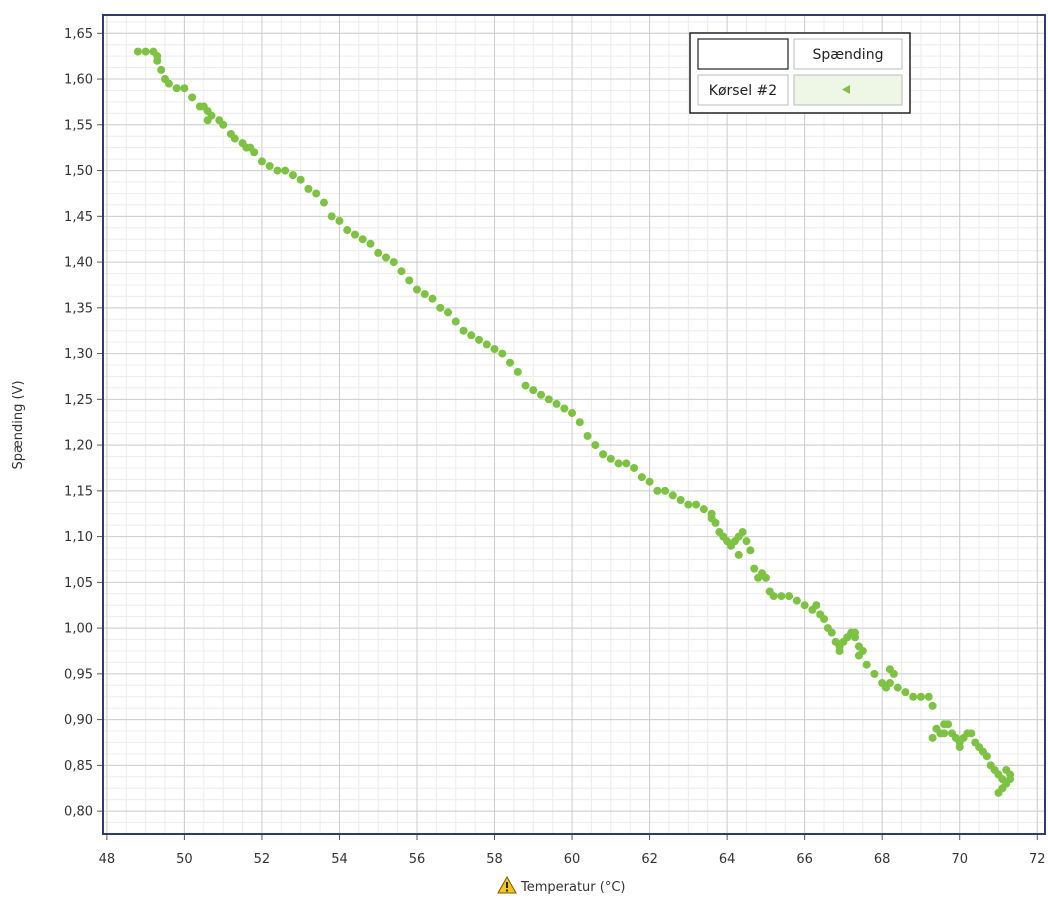 Image resolution: width=1048 pixels, height=898 pixels. What do you see at coordinates (572, 850) in the screenshot?
I see `x-axis-ticks: 48 50 52 54 56 58 60 62 64 66 68 70 72` at bounding box center [572, 850].